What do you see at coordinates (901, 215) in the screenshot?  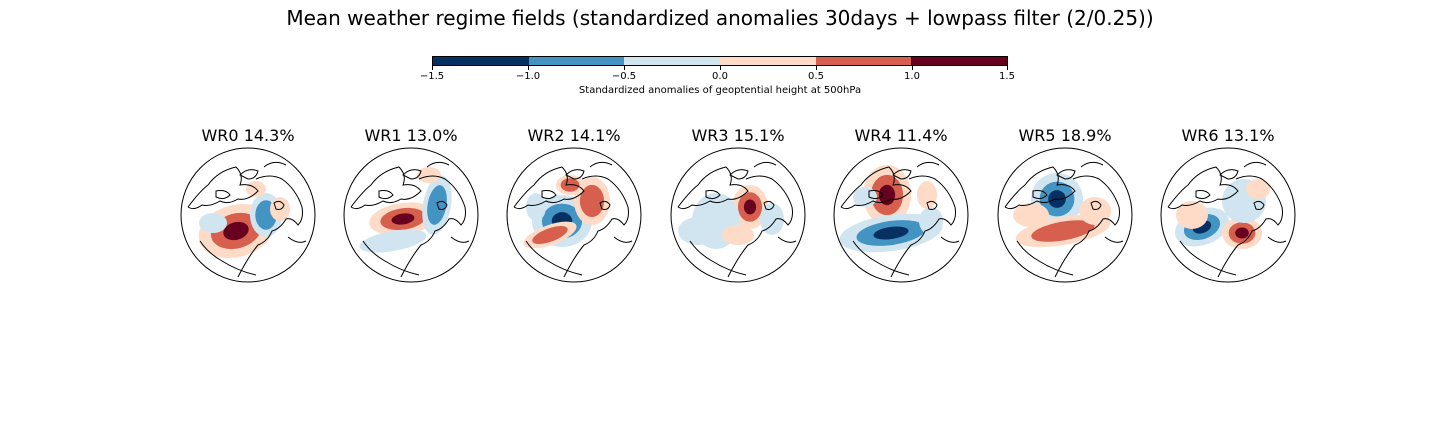 I see `map-wr4` at bounding box center [901, 215].